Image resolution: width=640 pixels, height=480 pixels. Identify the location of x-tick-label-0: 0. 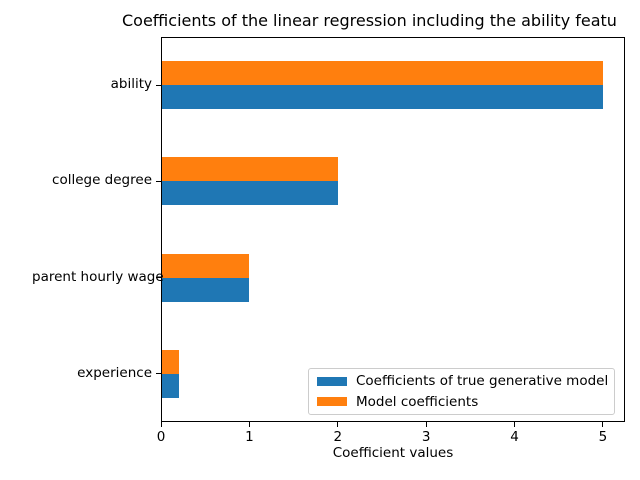
(161, 437).